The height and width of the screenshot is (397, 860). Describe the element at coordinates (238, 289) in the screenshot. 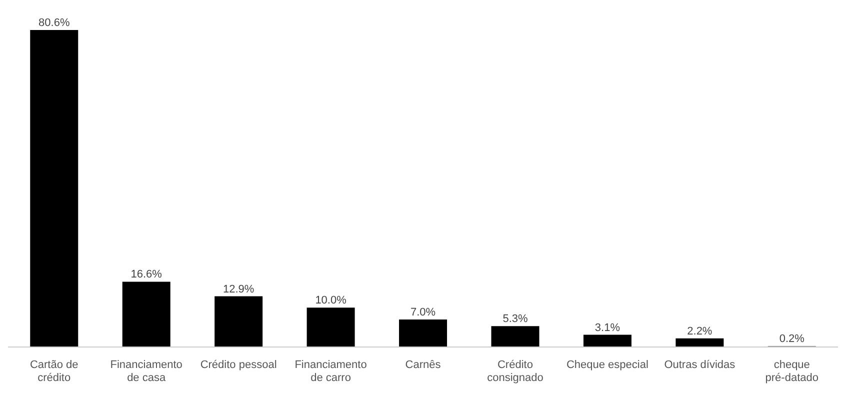

I see `data-label: 12.9%` at that location.